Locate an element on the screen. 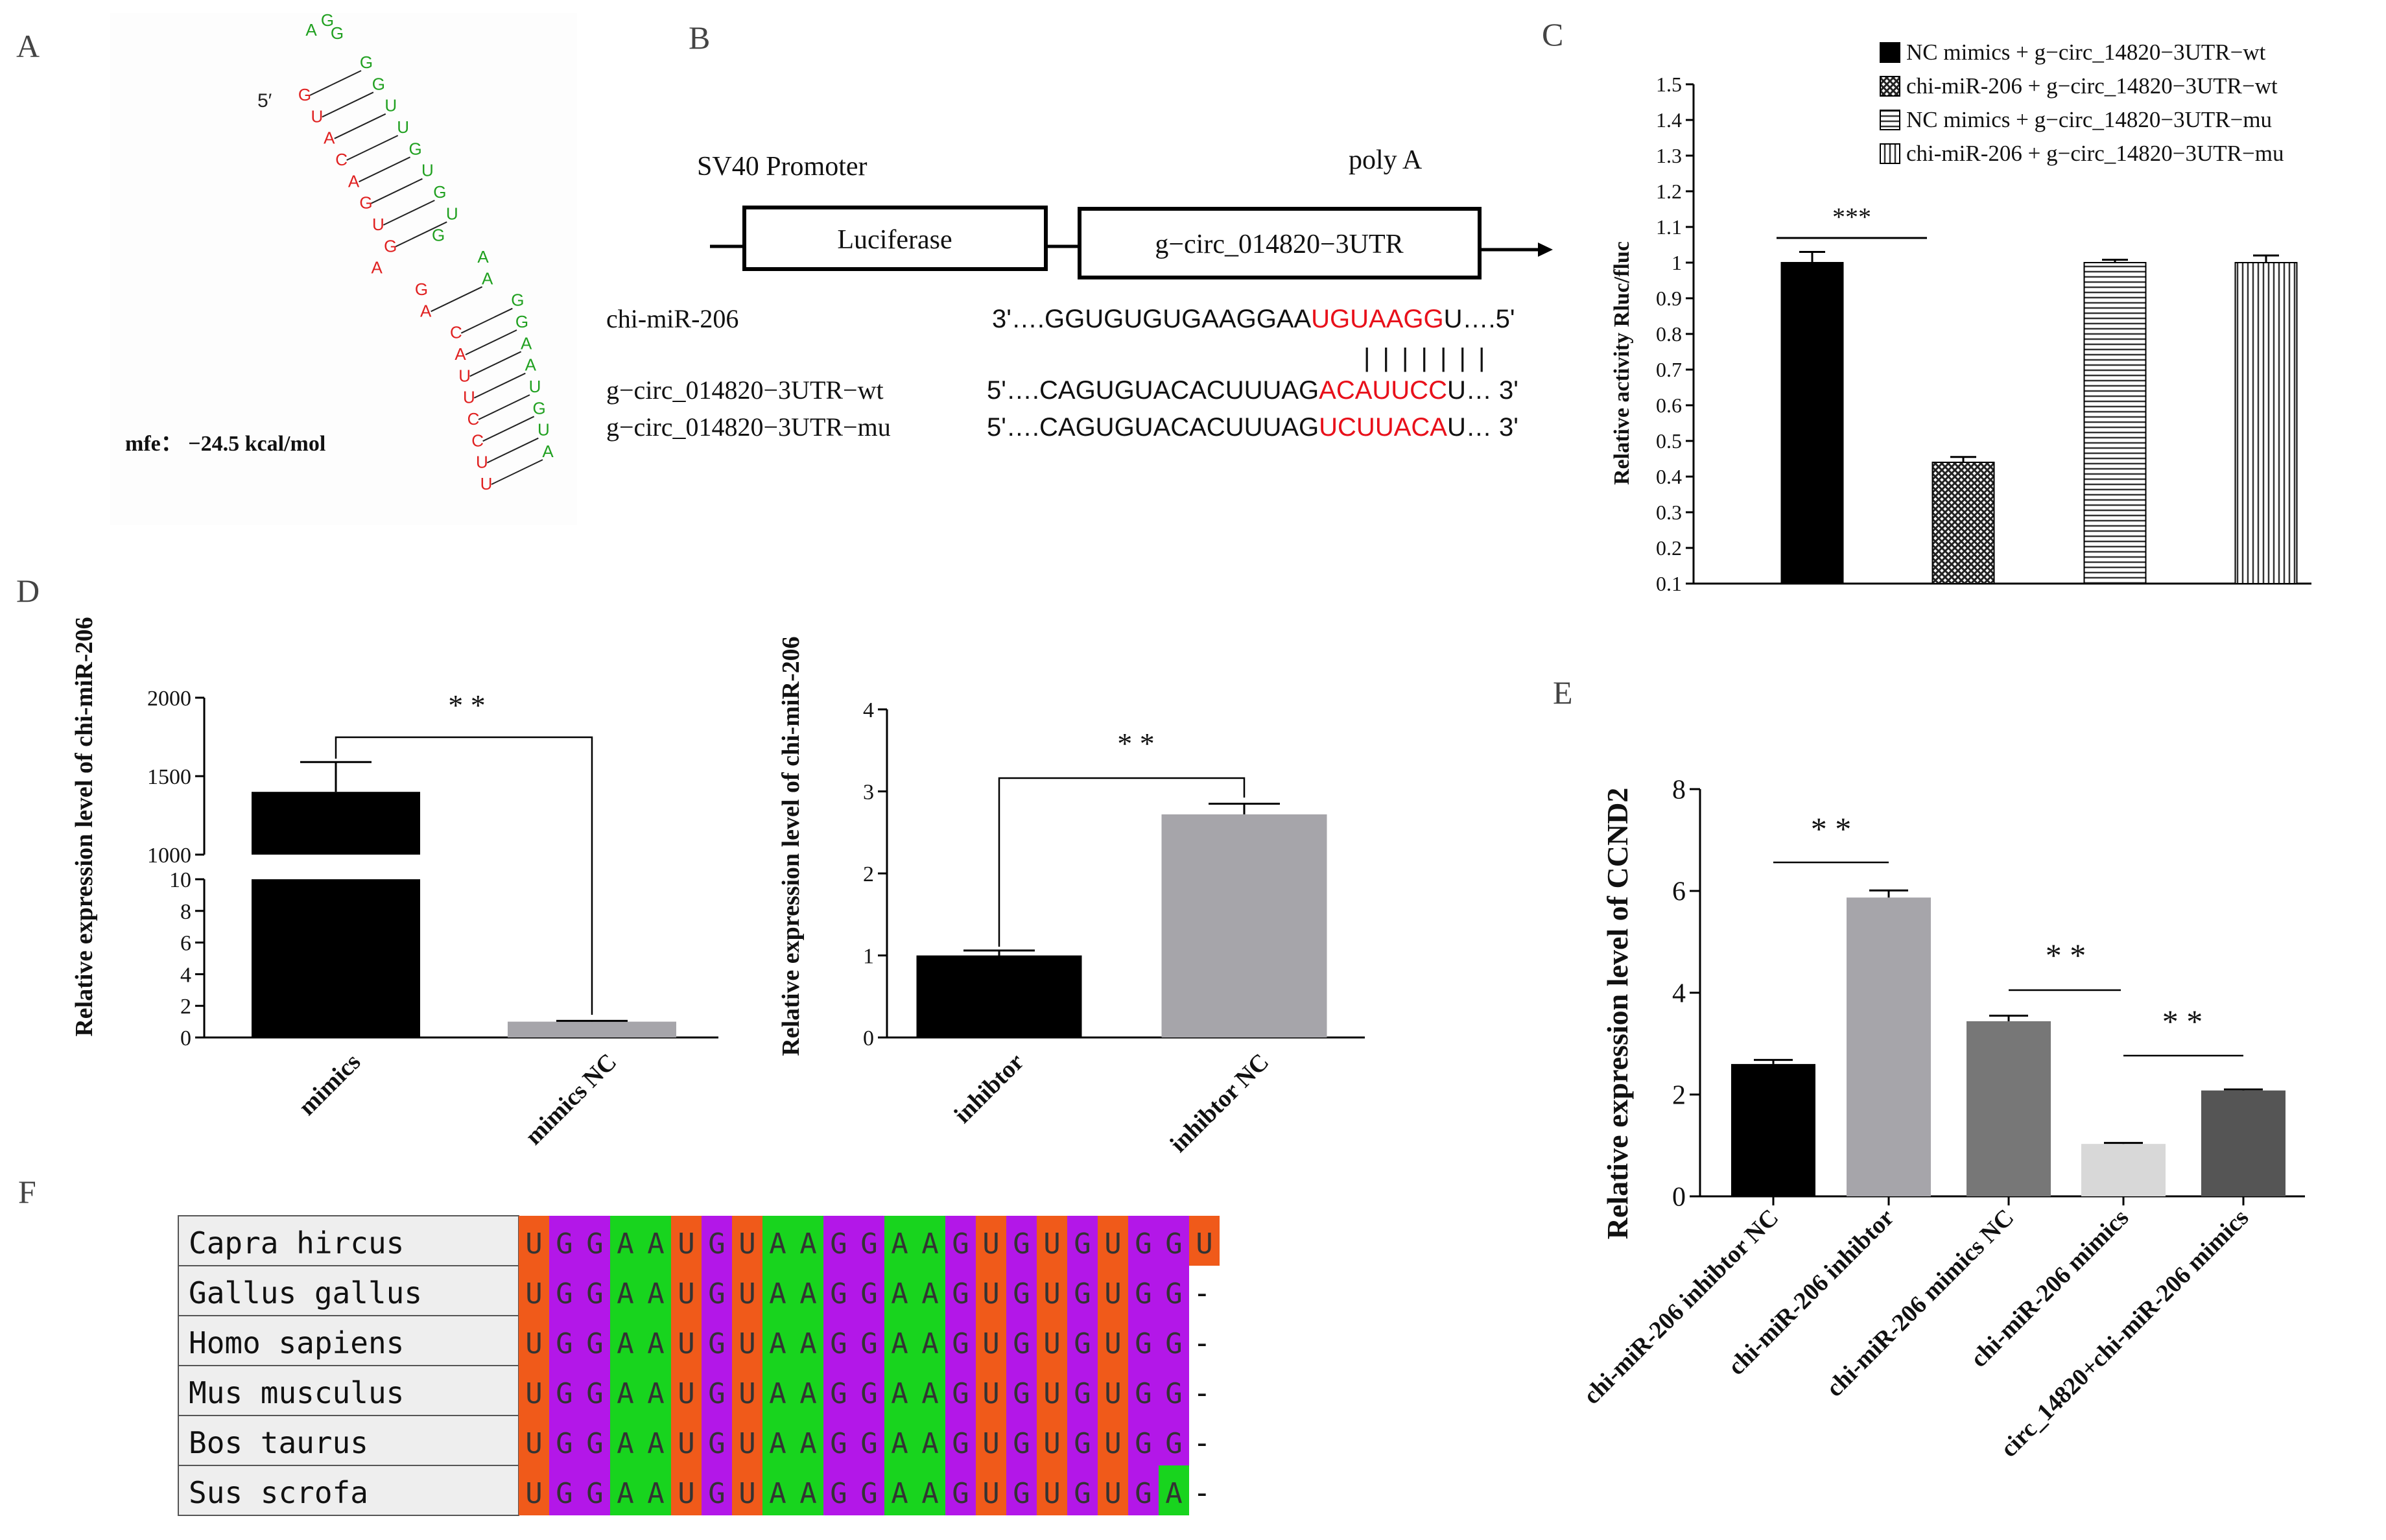 The height and width of the screenshot is (1540, 2386). dr-y-tick-label: 1 is located at coordinates (868, 956).